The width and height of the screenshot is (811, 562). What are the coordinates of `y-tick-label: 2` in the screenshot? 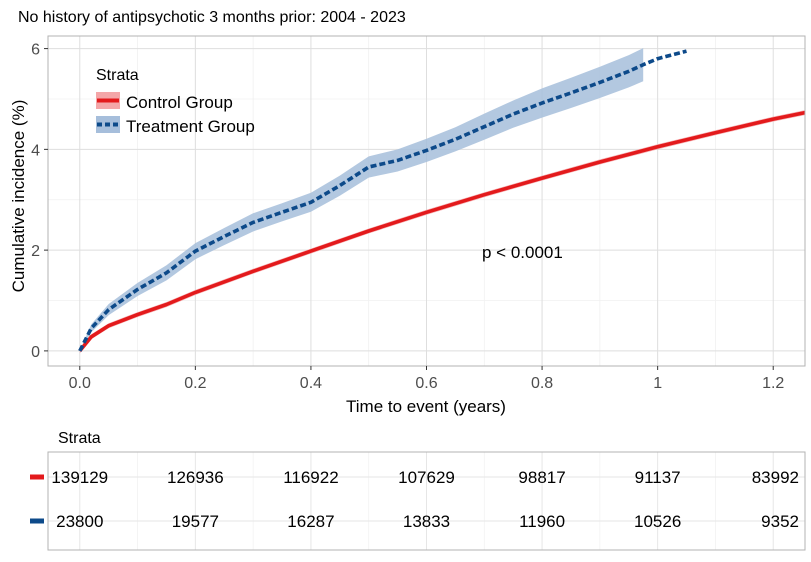 It's located at (35, 251).